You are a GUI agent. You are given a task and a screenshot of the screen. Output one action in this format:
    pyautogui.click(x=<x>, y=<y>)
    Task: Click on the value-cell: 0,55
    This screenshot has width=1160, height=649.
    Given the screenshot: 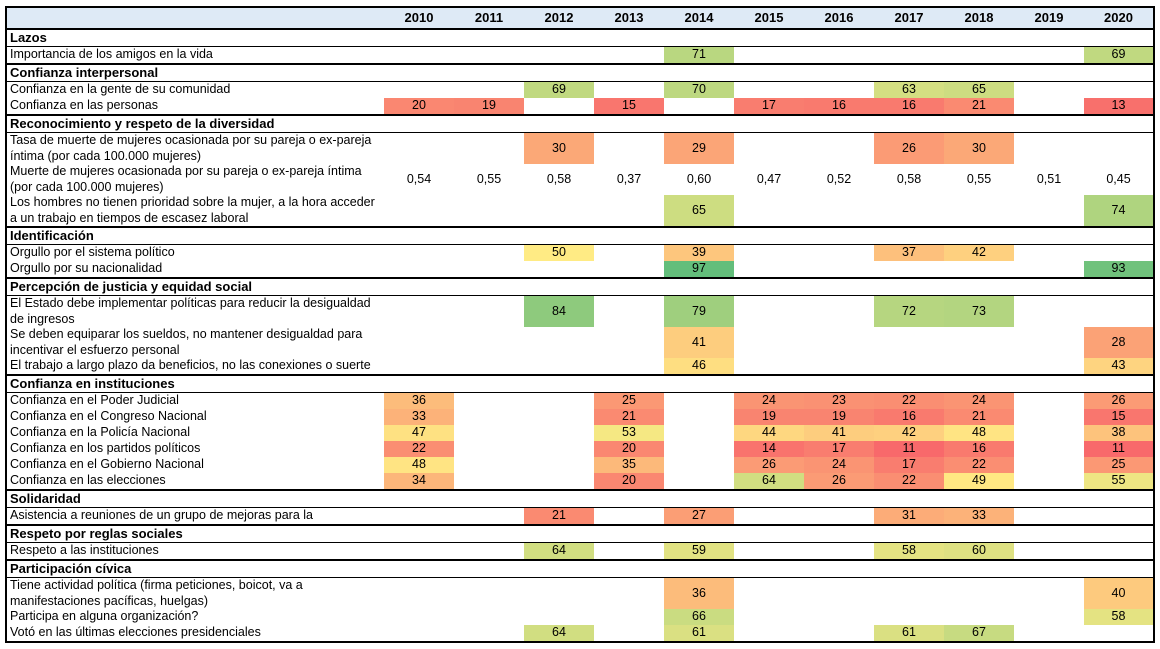 What is the action you would take?
    pyautogui.click(x=489, y=178)
    